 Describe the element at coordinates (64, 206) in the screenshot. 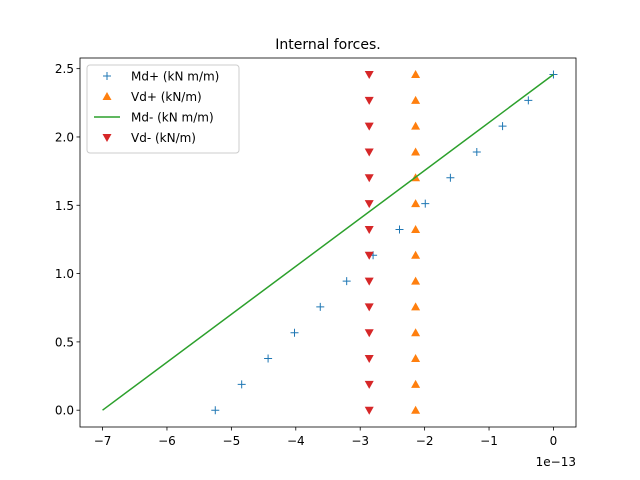

I see `y-tick-label: 1.5` at that location.